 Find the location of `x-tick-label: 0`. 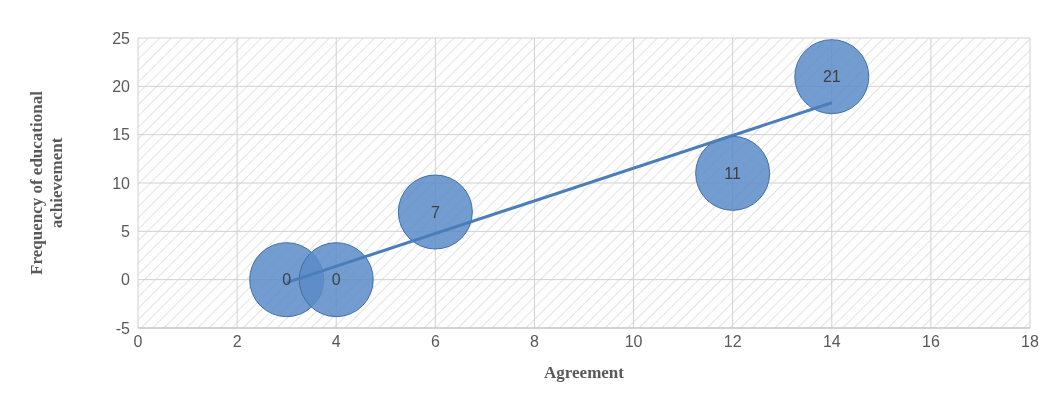

x-tick-label: 0 is located at coordinates (138, 342).